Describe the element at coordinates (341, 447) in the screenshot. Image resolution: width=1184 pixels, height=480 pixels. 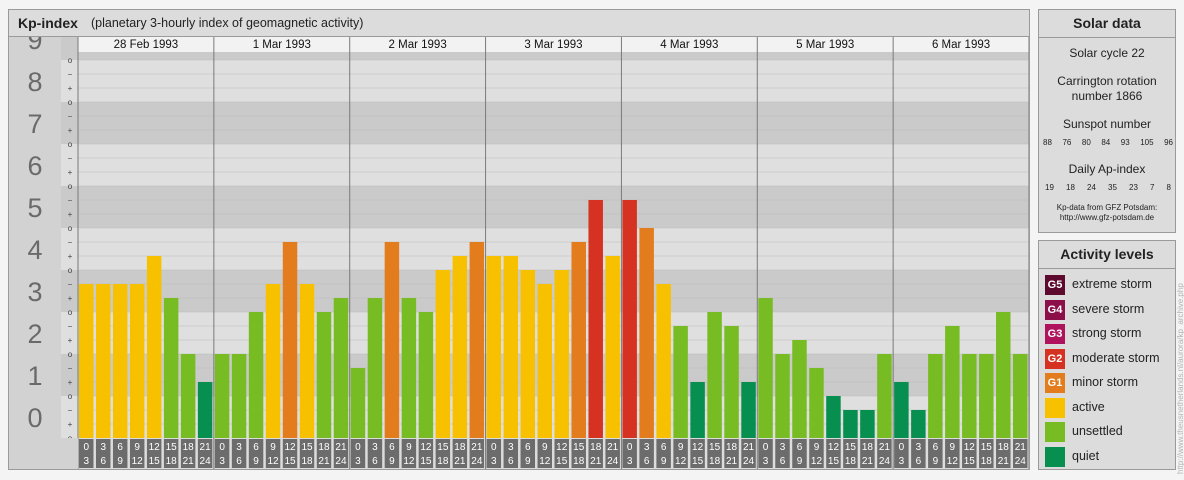
I see `interval-start-label: 21` at that location.